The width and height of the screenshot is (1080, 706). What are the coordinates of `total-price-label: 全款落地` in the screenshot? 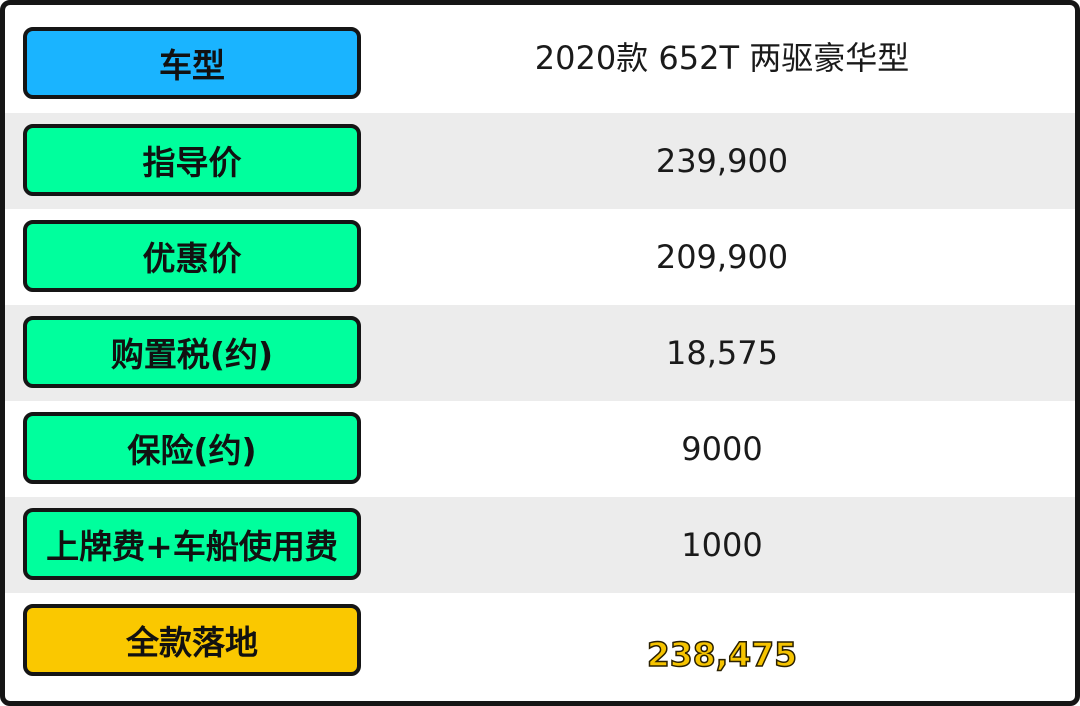 It's located at (192, 640).